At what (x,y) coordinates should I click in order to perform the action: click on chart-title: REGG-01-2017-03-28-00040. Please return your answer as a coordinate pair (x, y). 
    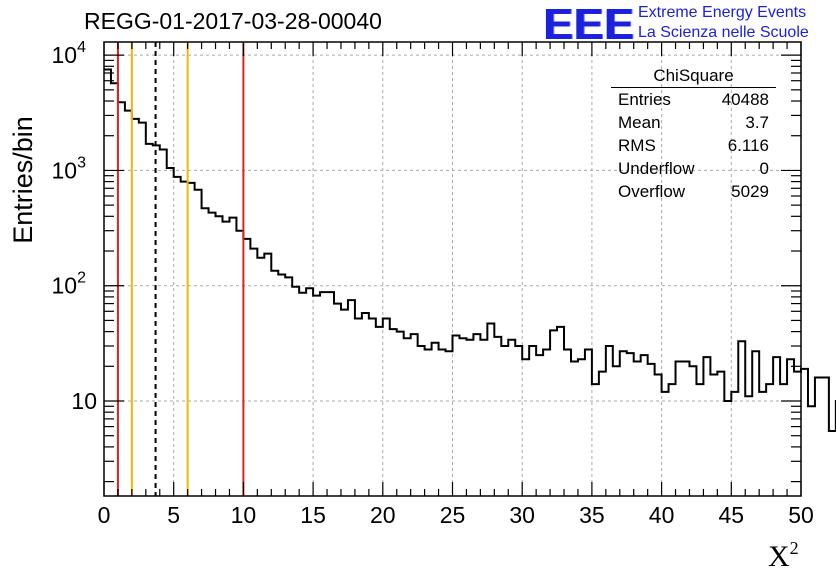
    Looking at the image, I should click on (233, 21).